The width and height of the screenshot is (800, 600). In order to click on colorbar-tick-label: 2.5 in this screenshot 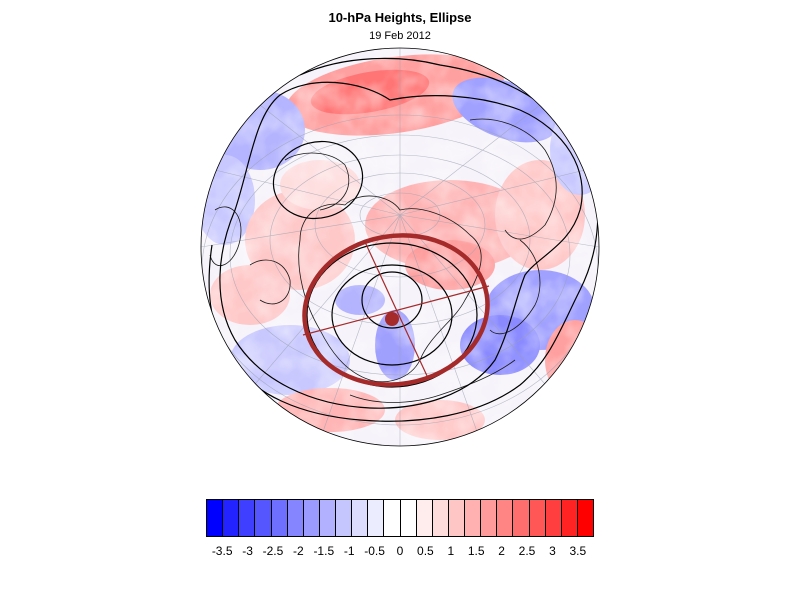, I will do `click(527, 551)`.